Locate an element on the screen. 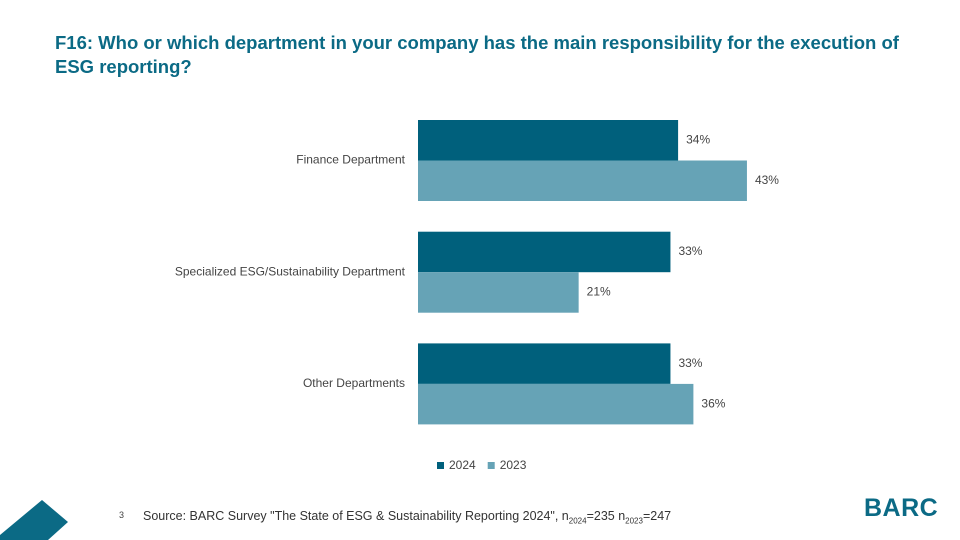  source-subscript: 2024 is located at coordinates (577, 521).